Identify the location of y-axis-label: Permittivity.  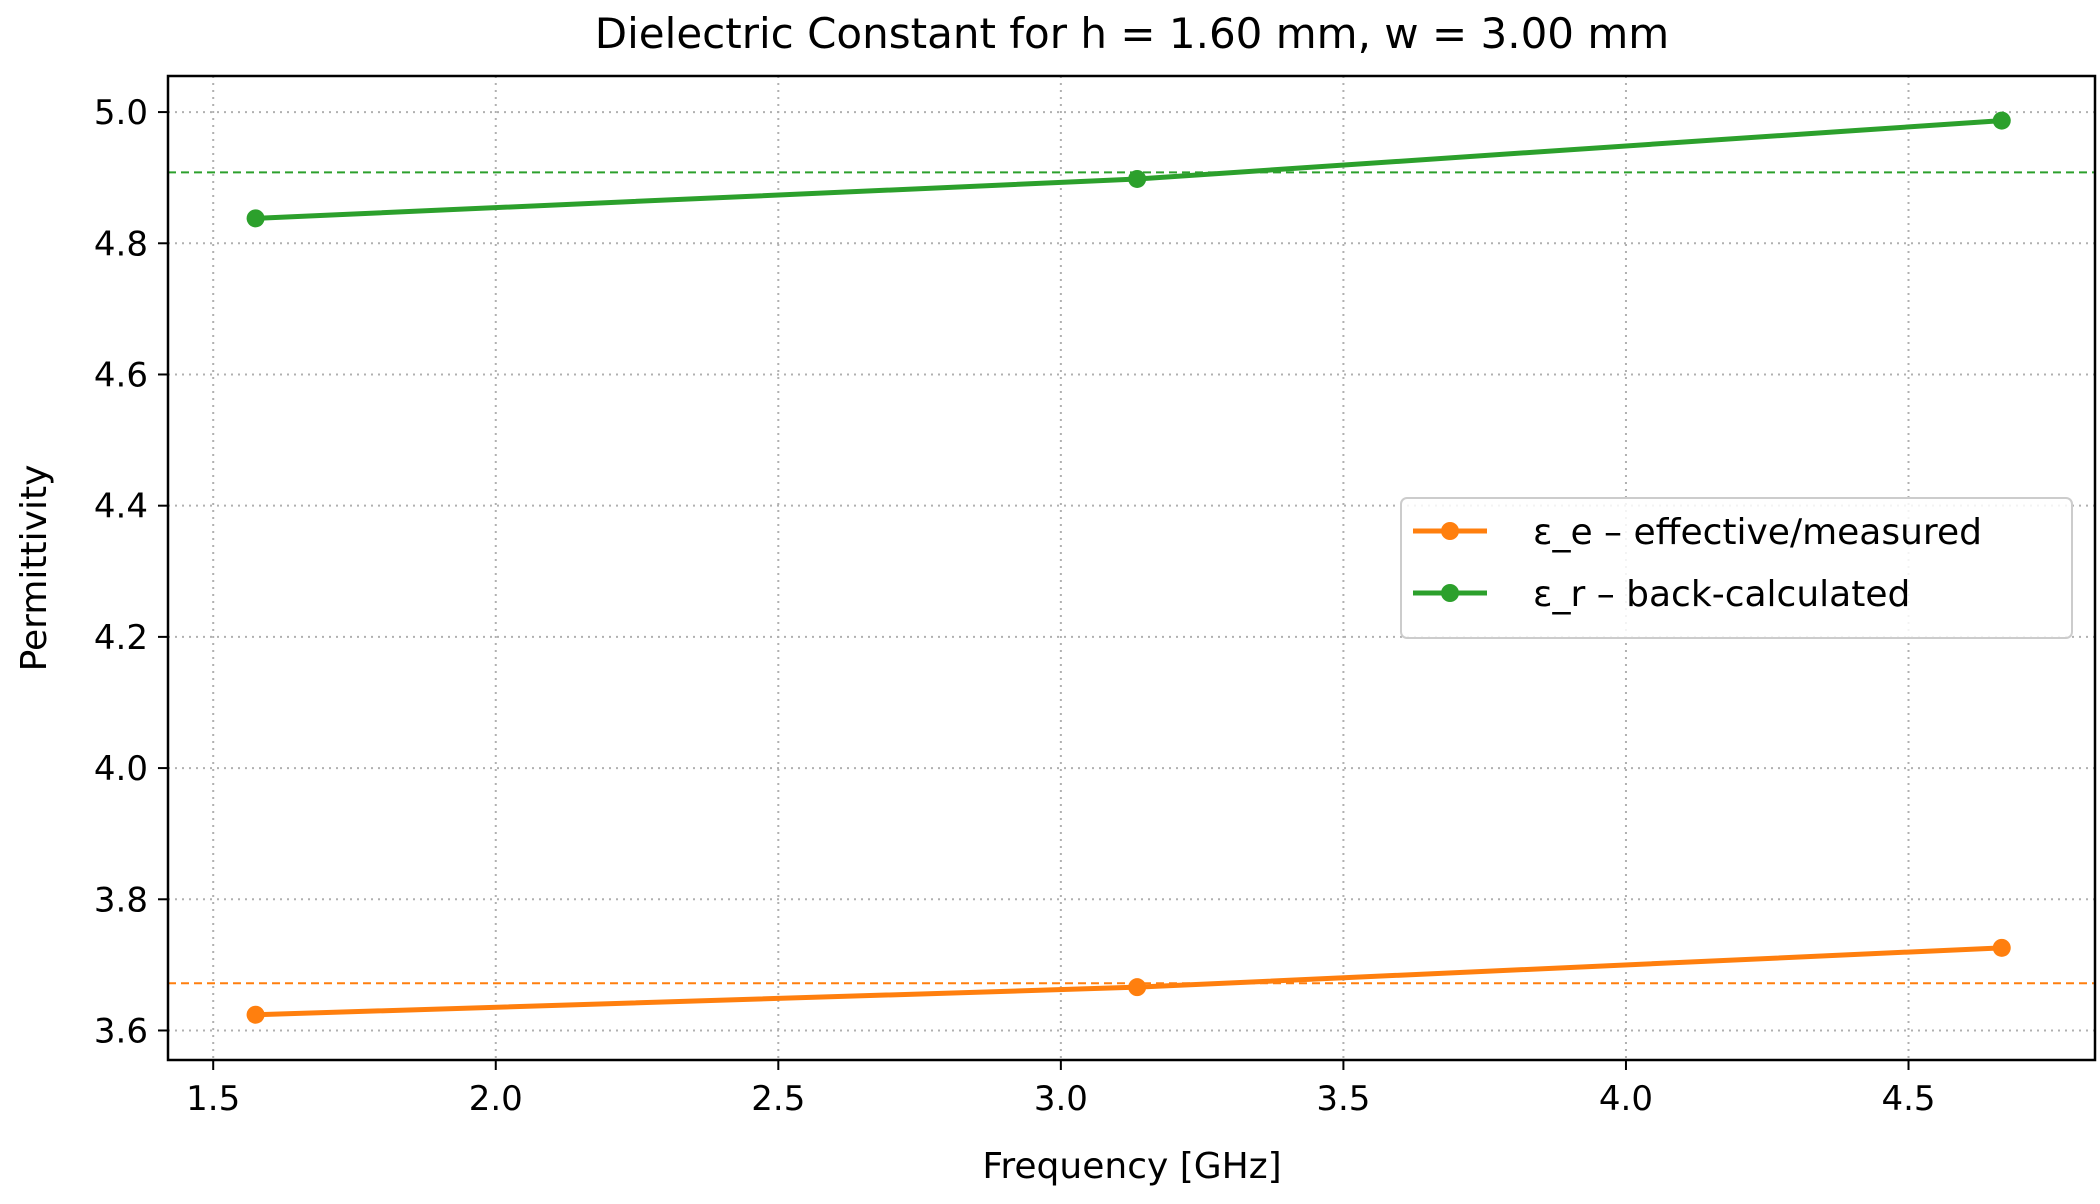
(34, 568).